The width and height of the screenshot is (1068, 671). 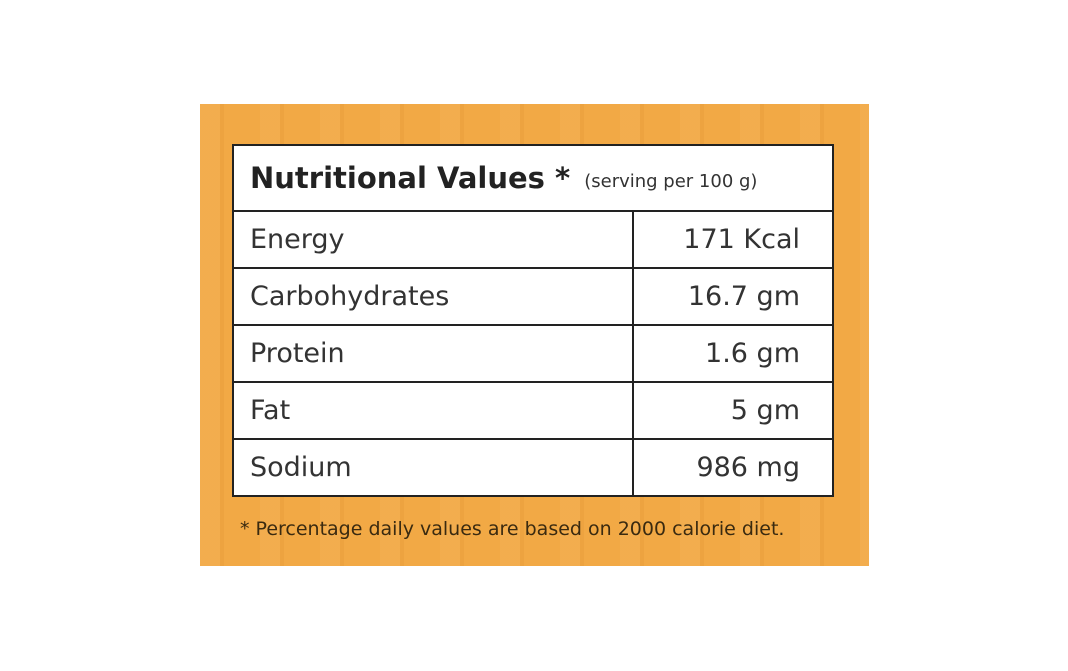 I want to click on table-header: Nutritional Values * (serving per 100 g), so click(x=533, y=179).